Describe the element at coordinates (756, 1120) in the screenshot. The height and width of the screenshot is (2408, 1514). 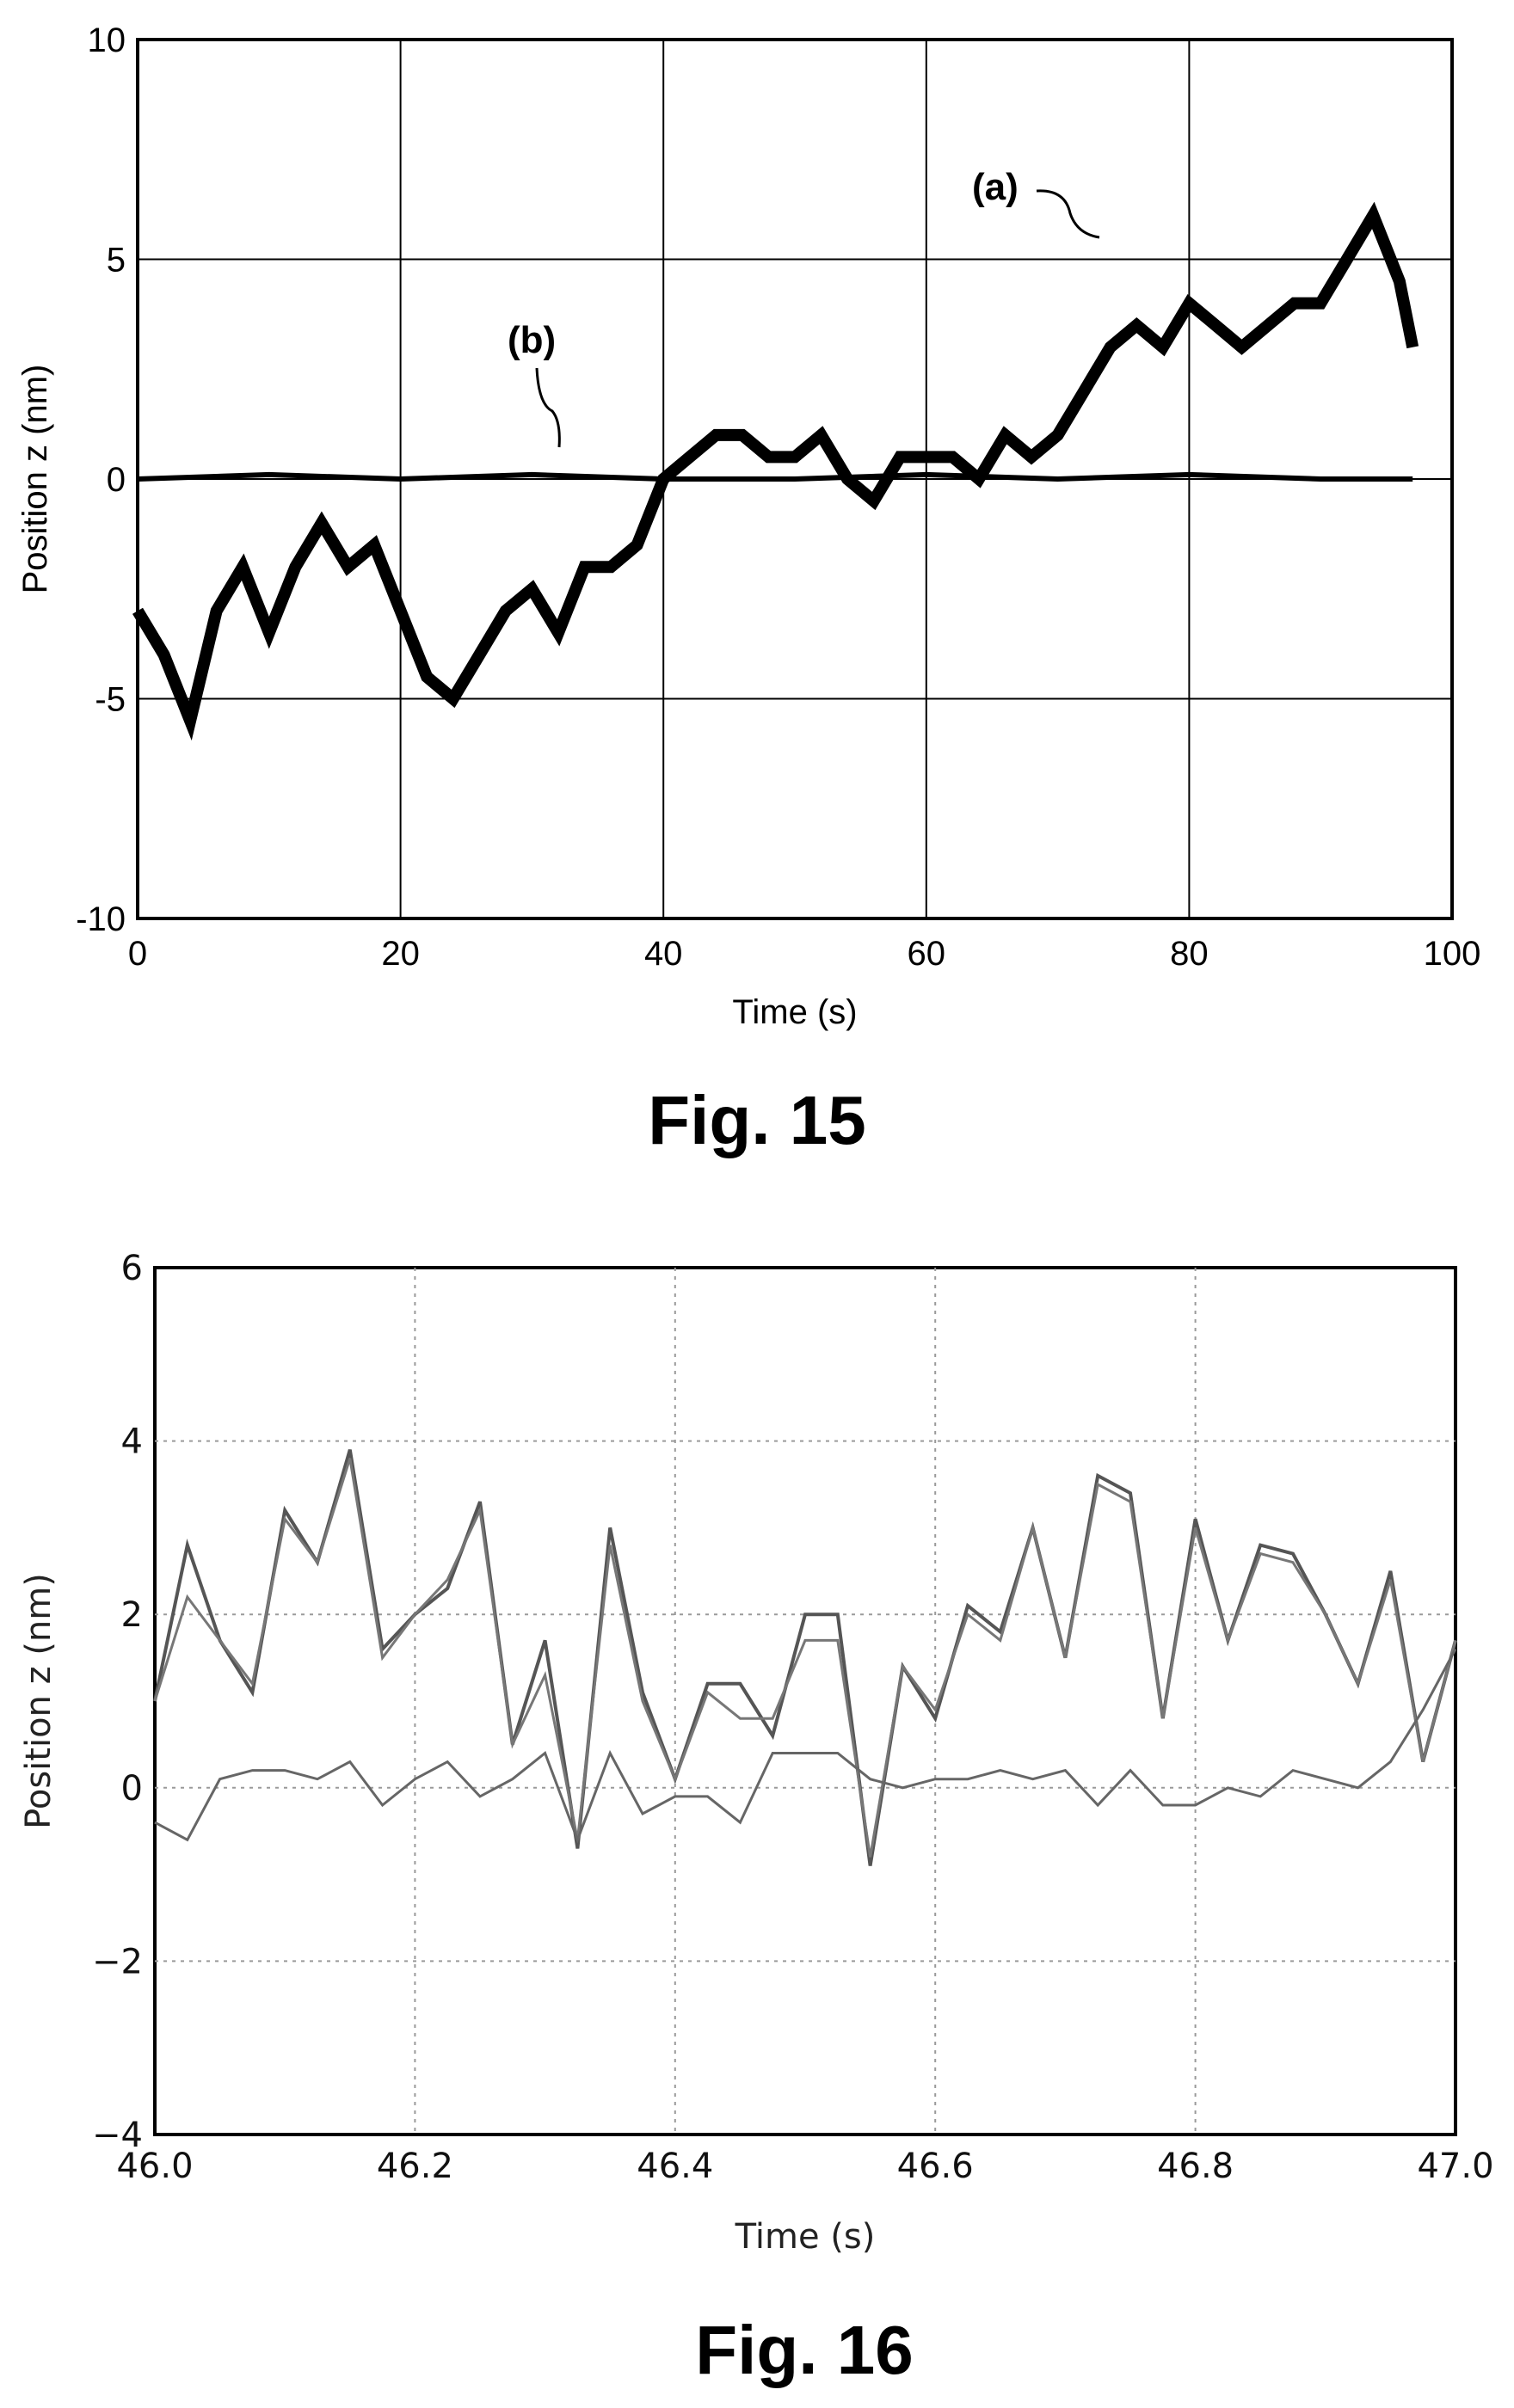
I see `figure-caption-fig15: Fig. 15` at that location.